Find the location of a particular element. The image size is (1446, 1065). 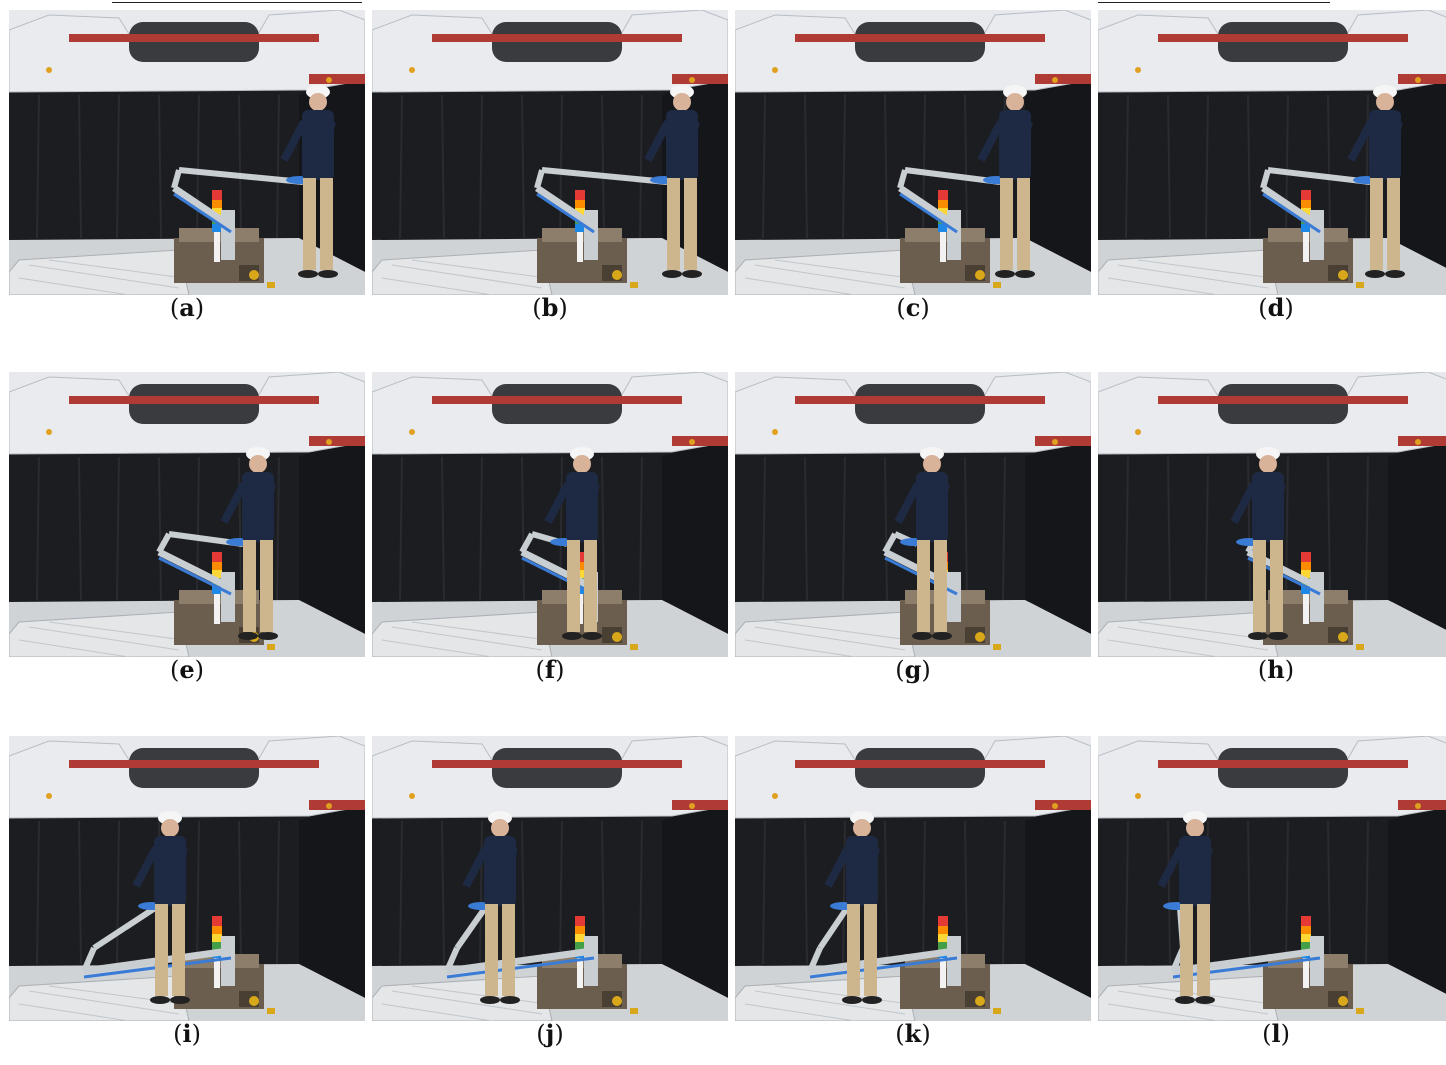

top-rule-left is located at coordinates (237, 2).